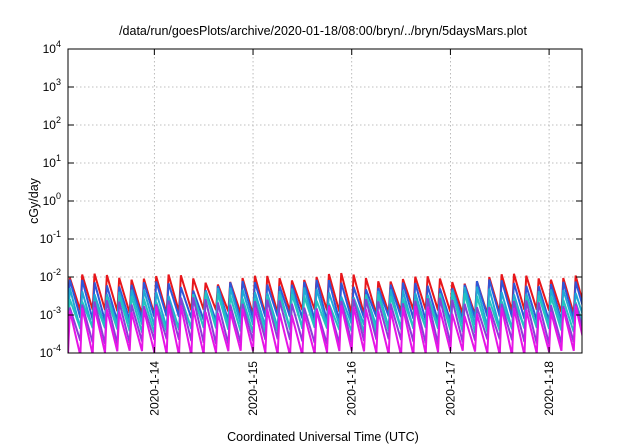  I want to click on y-tick-label: 10⁻², so click(50, 275).